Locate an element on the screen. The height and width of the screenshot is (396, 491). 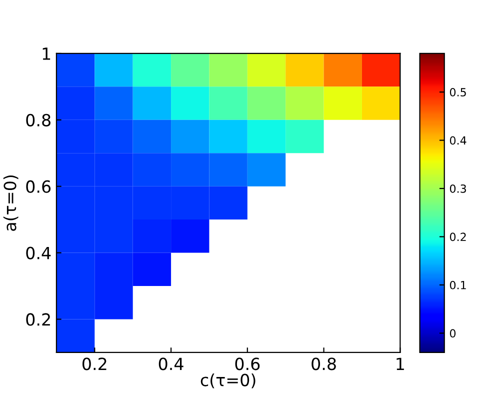
y-tick-label: 0.6 is located at coordinates (38, 186).